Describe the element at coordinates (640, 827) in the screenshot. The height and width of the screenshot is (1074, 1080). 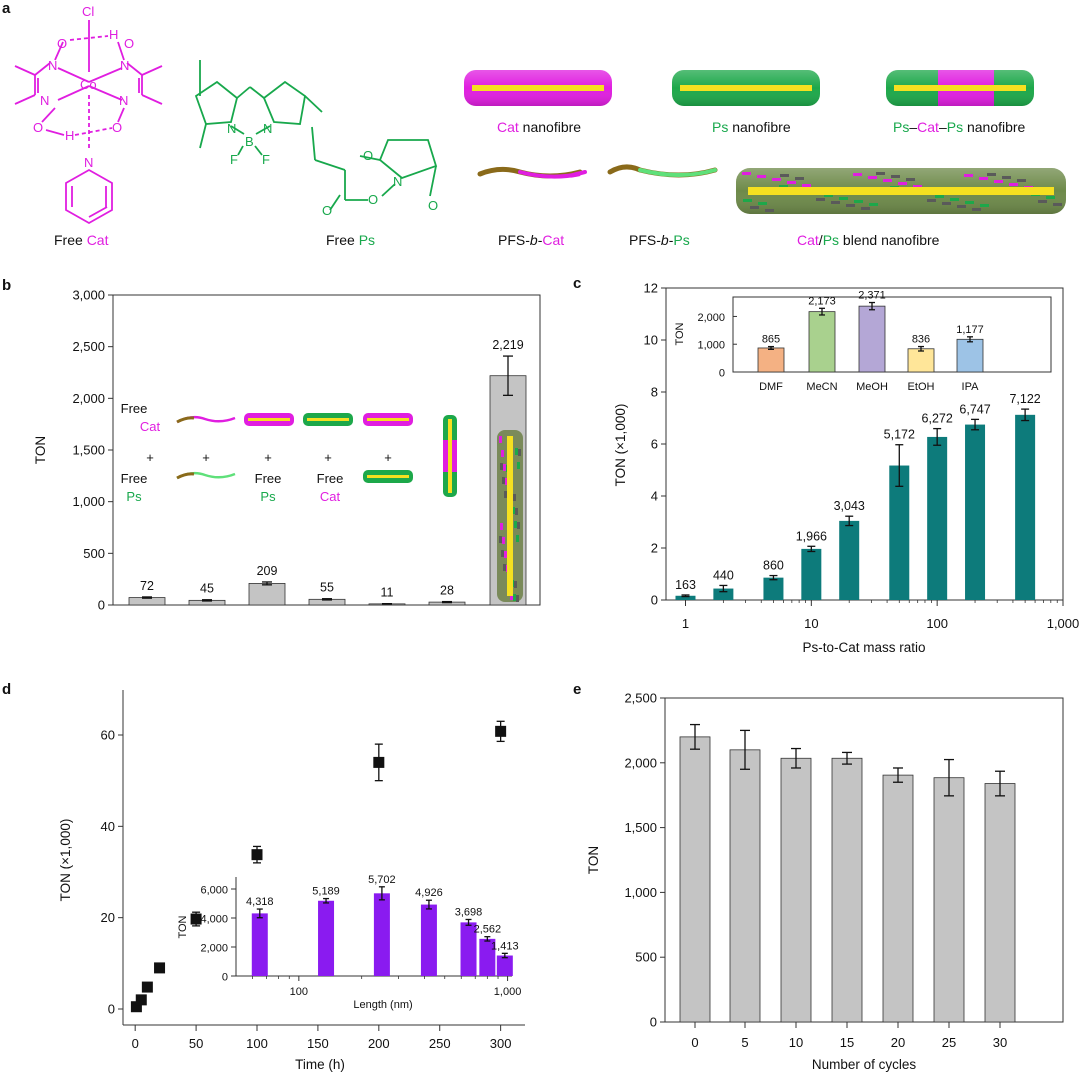
I see `y-tick-label: 1,500` at that location.